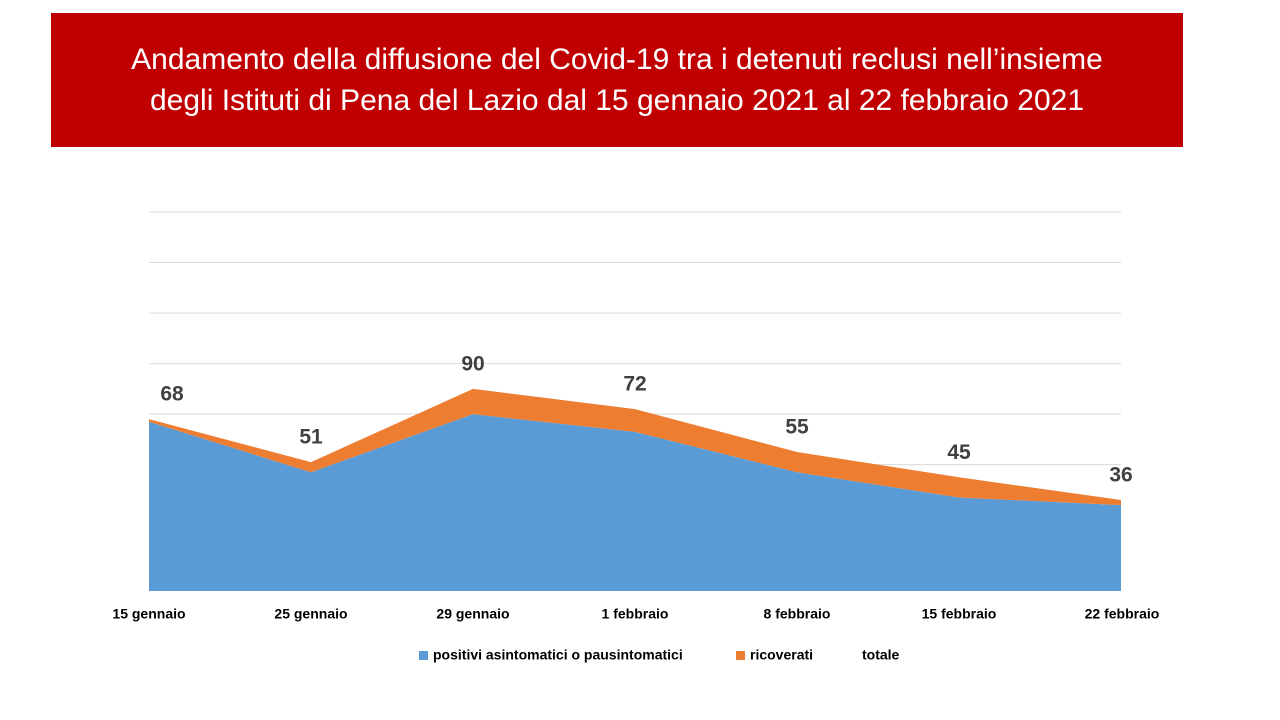 The width and height of the screenshot is (1280, 720). What do you see at coordinates (472, 614) in the screenshot?
I see `x-tick-label: 29 gennaio` at bounding box center [472, 614].